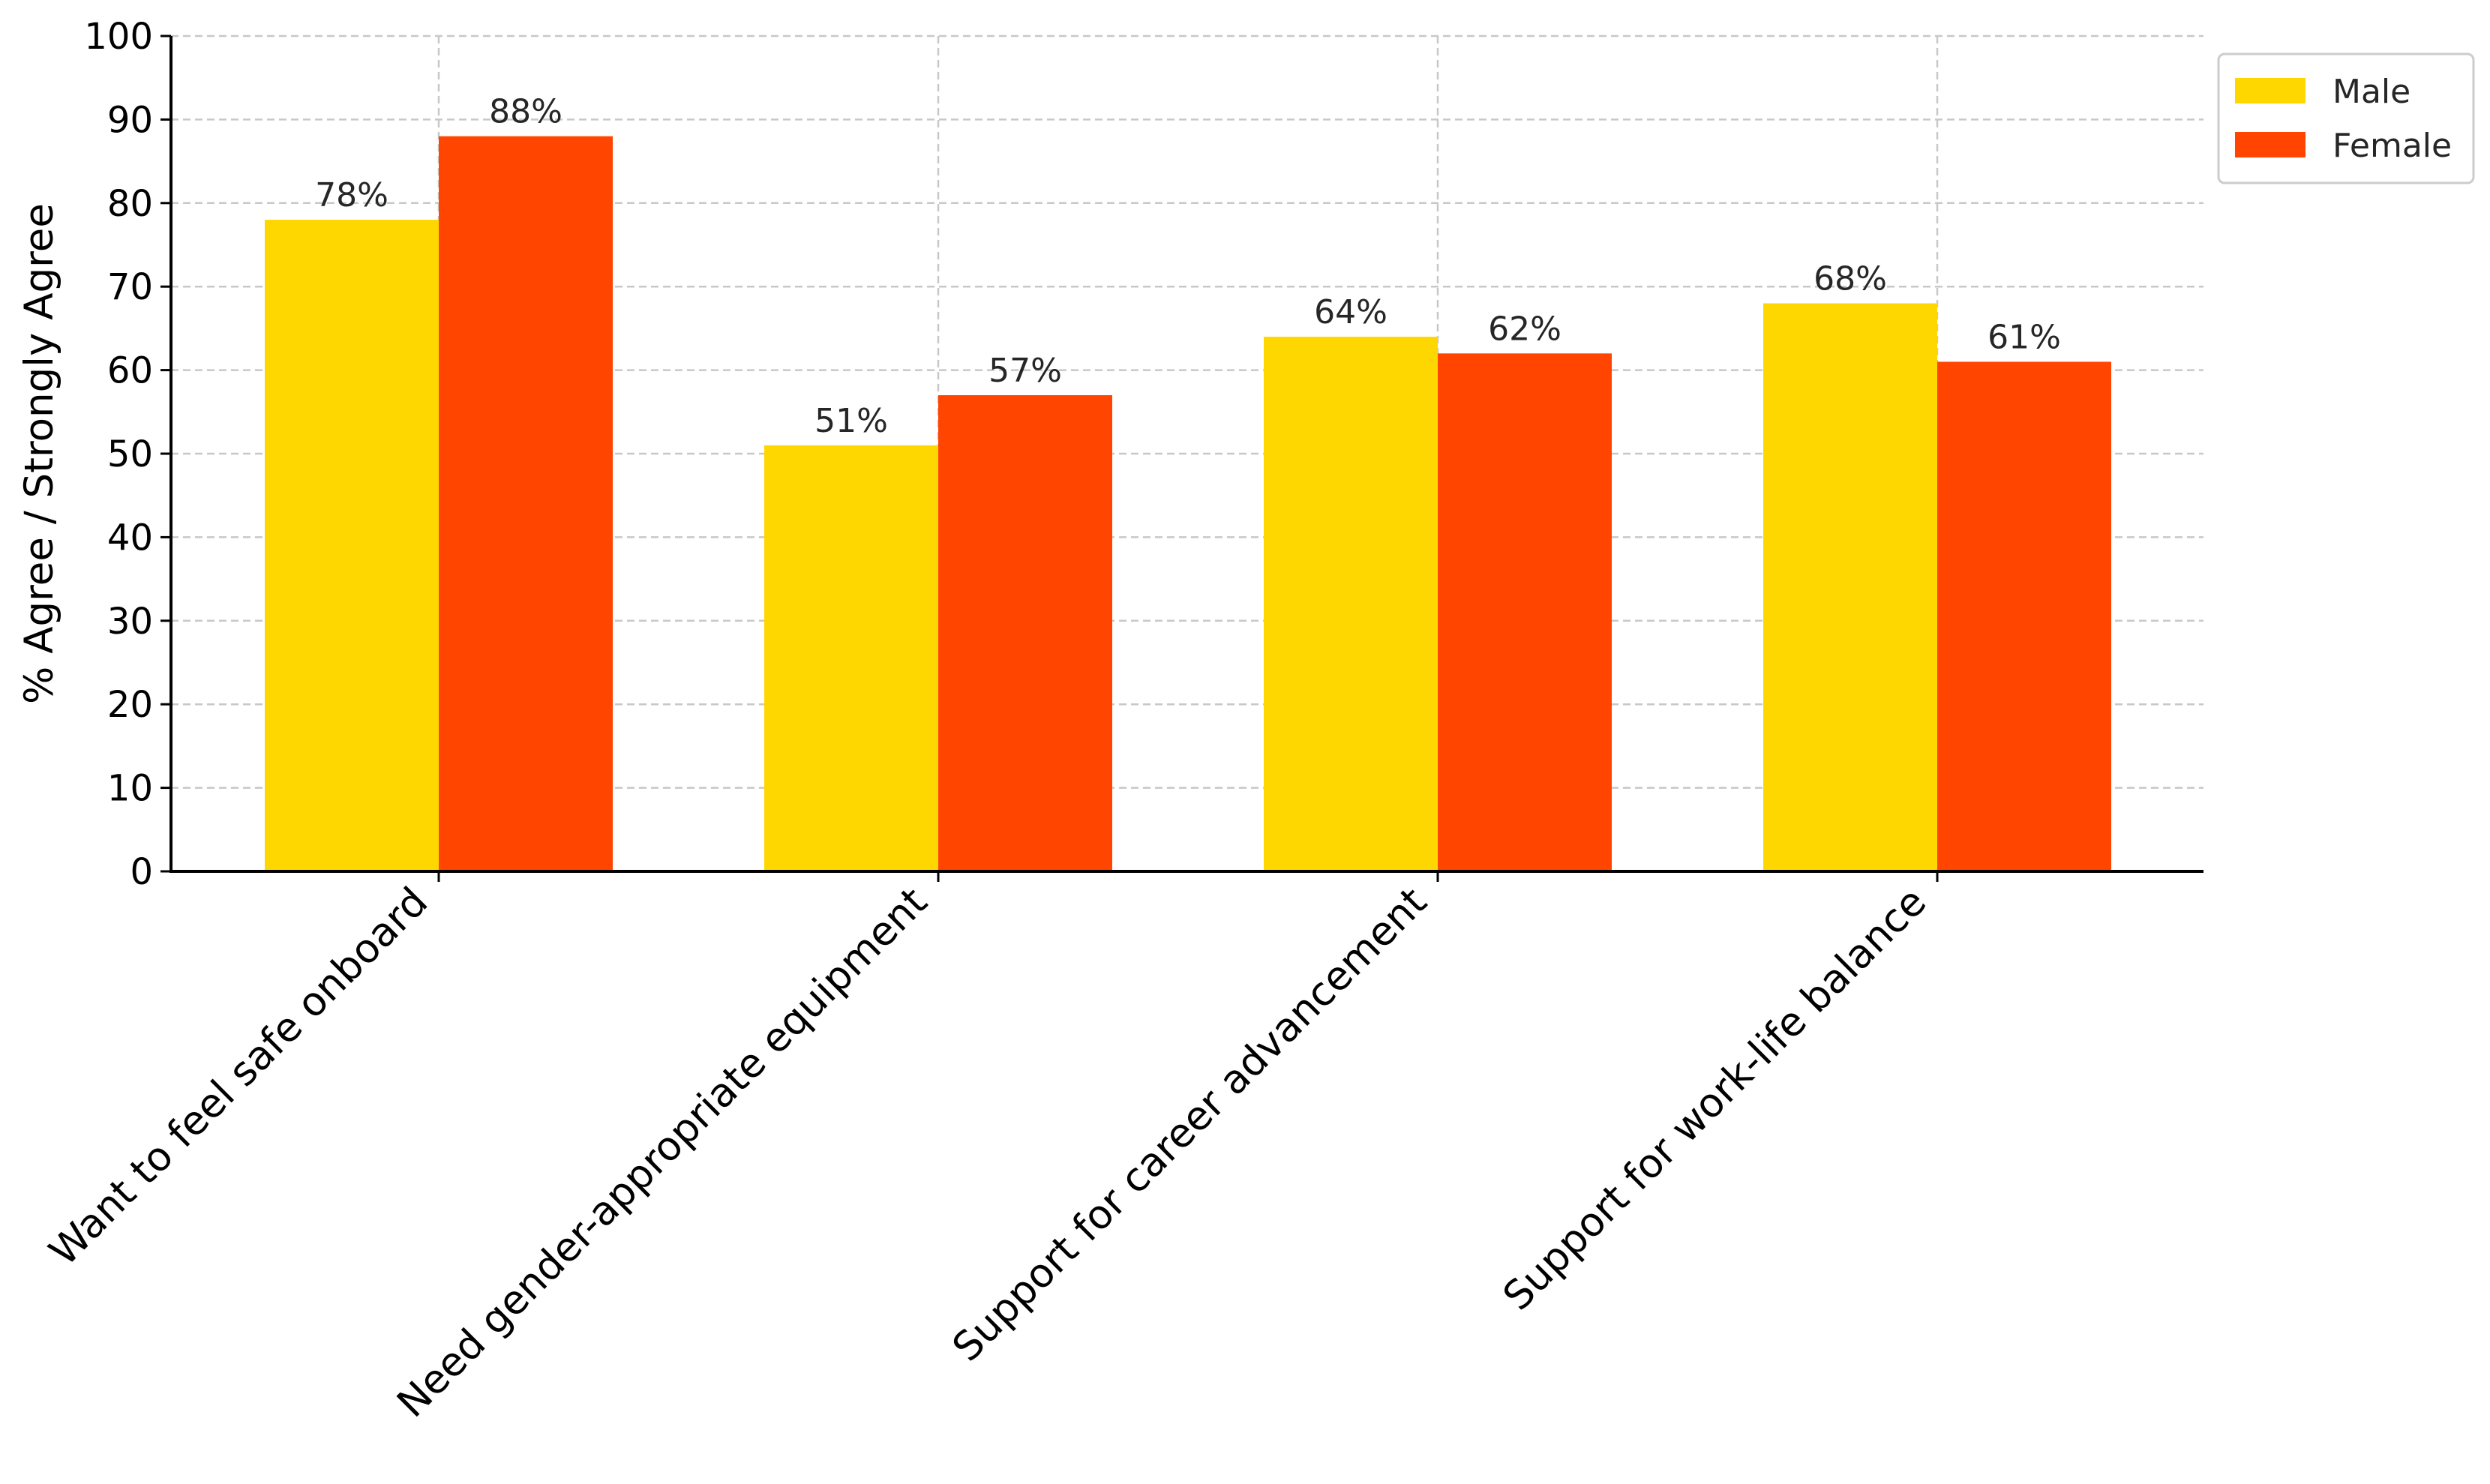  Describe the element at coordinates (130, 538) in the screenshot. I see `y-tick-label: 40` at that location.